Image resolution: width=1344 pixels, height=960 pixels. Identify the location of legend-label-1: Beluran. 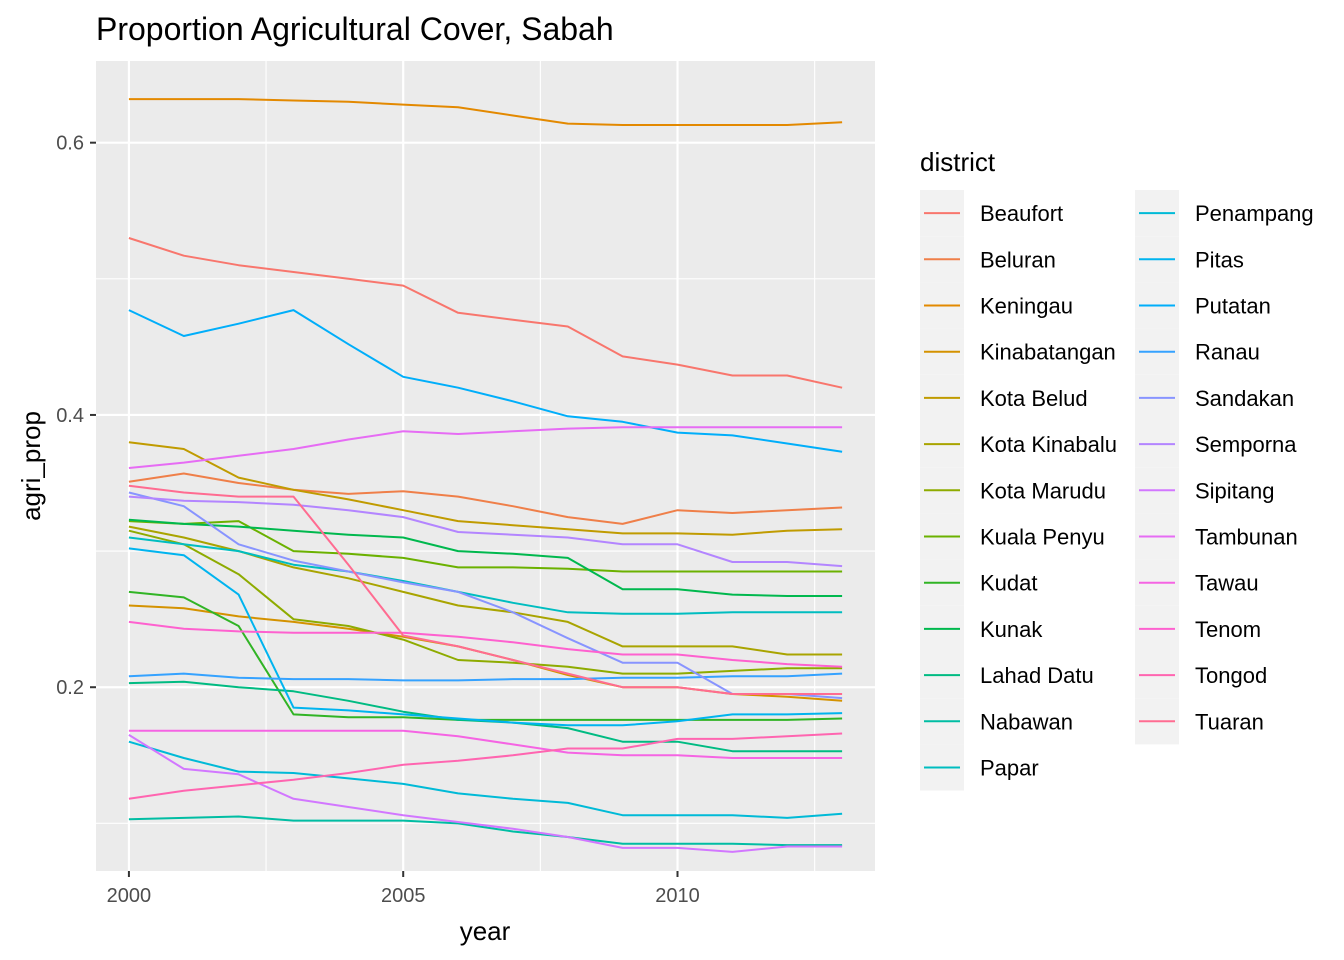
(1018, 259).